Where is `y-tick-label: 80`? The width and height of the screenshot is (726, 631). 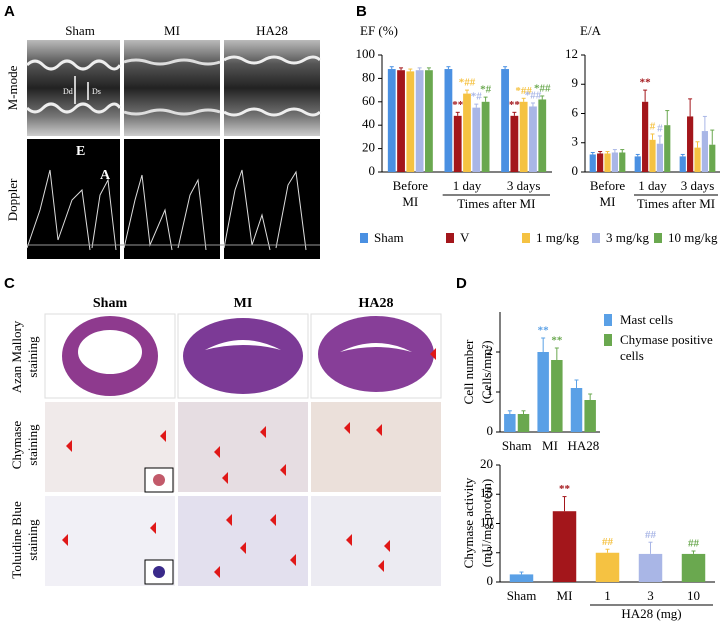 y-tick-label: 80 is located at coordinates (368, 76).